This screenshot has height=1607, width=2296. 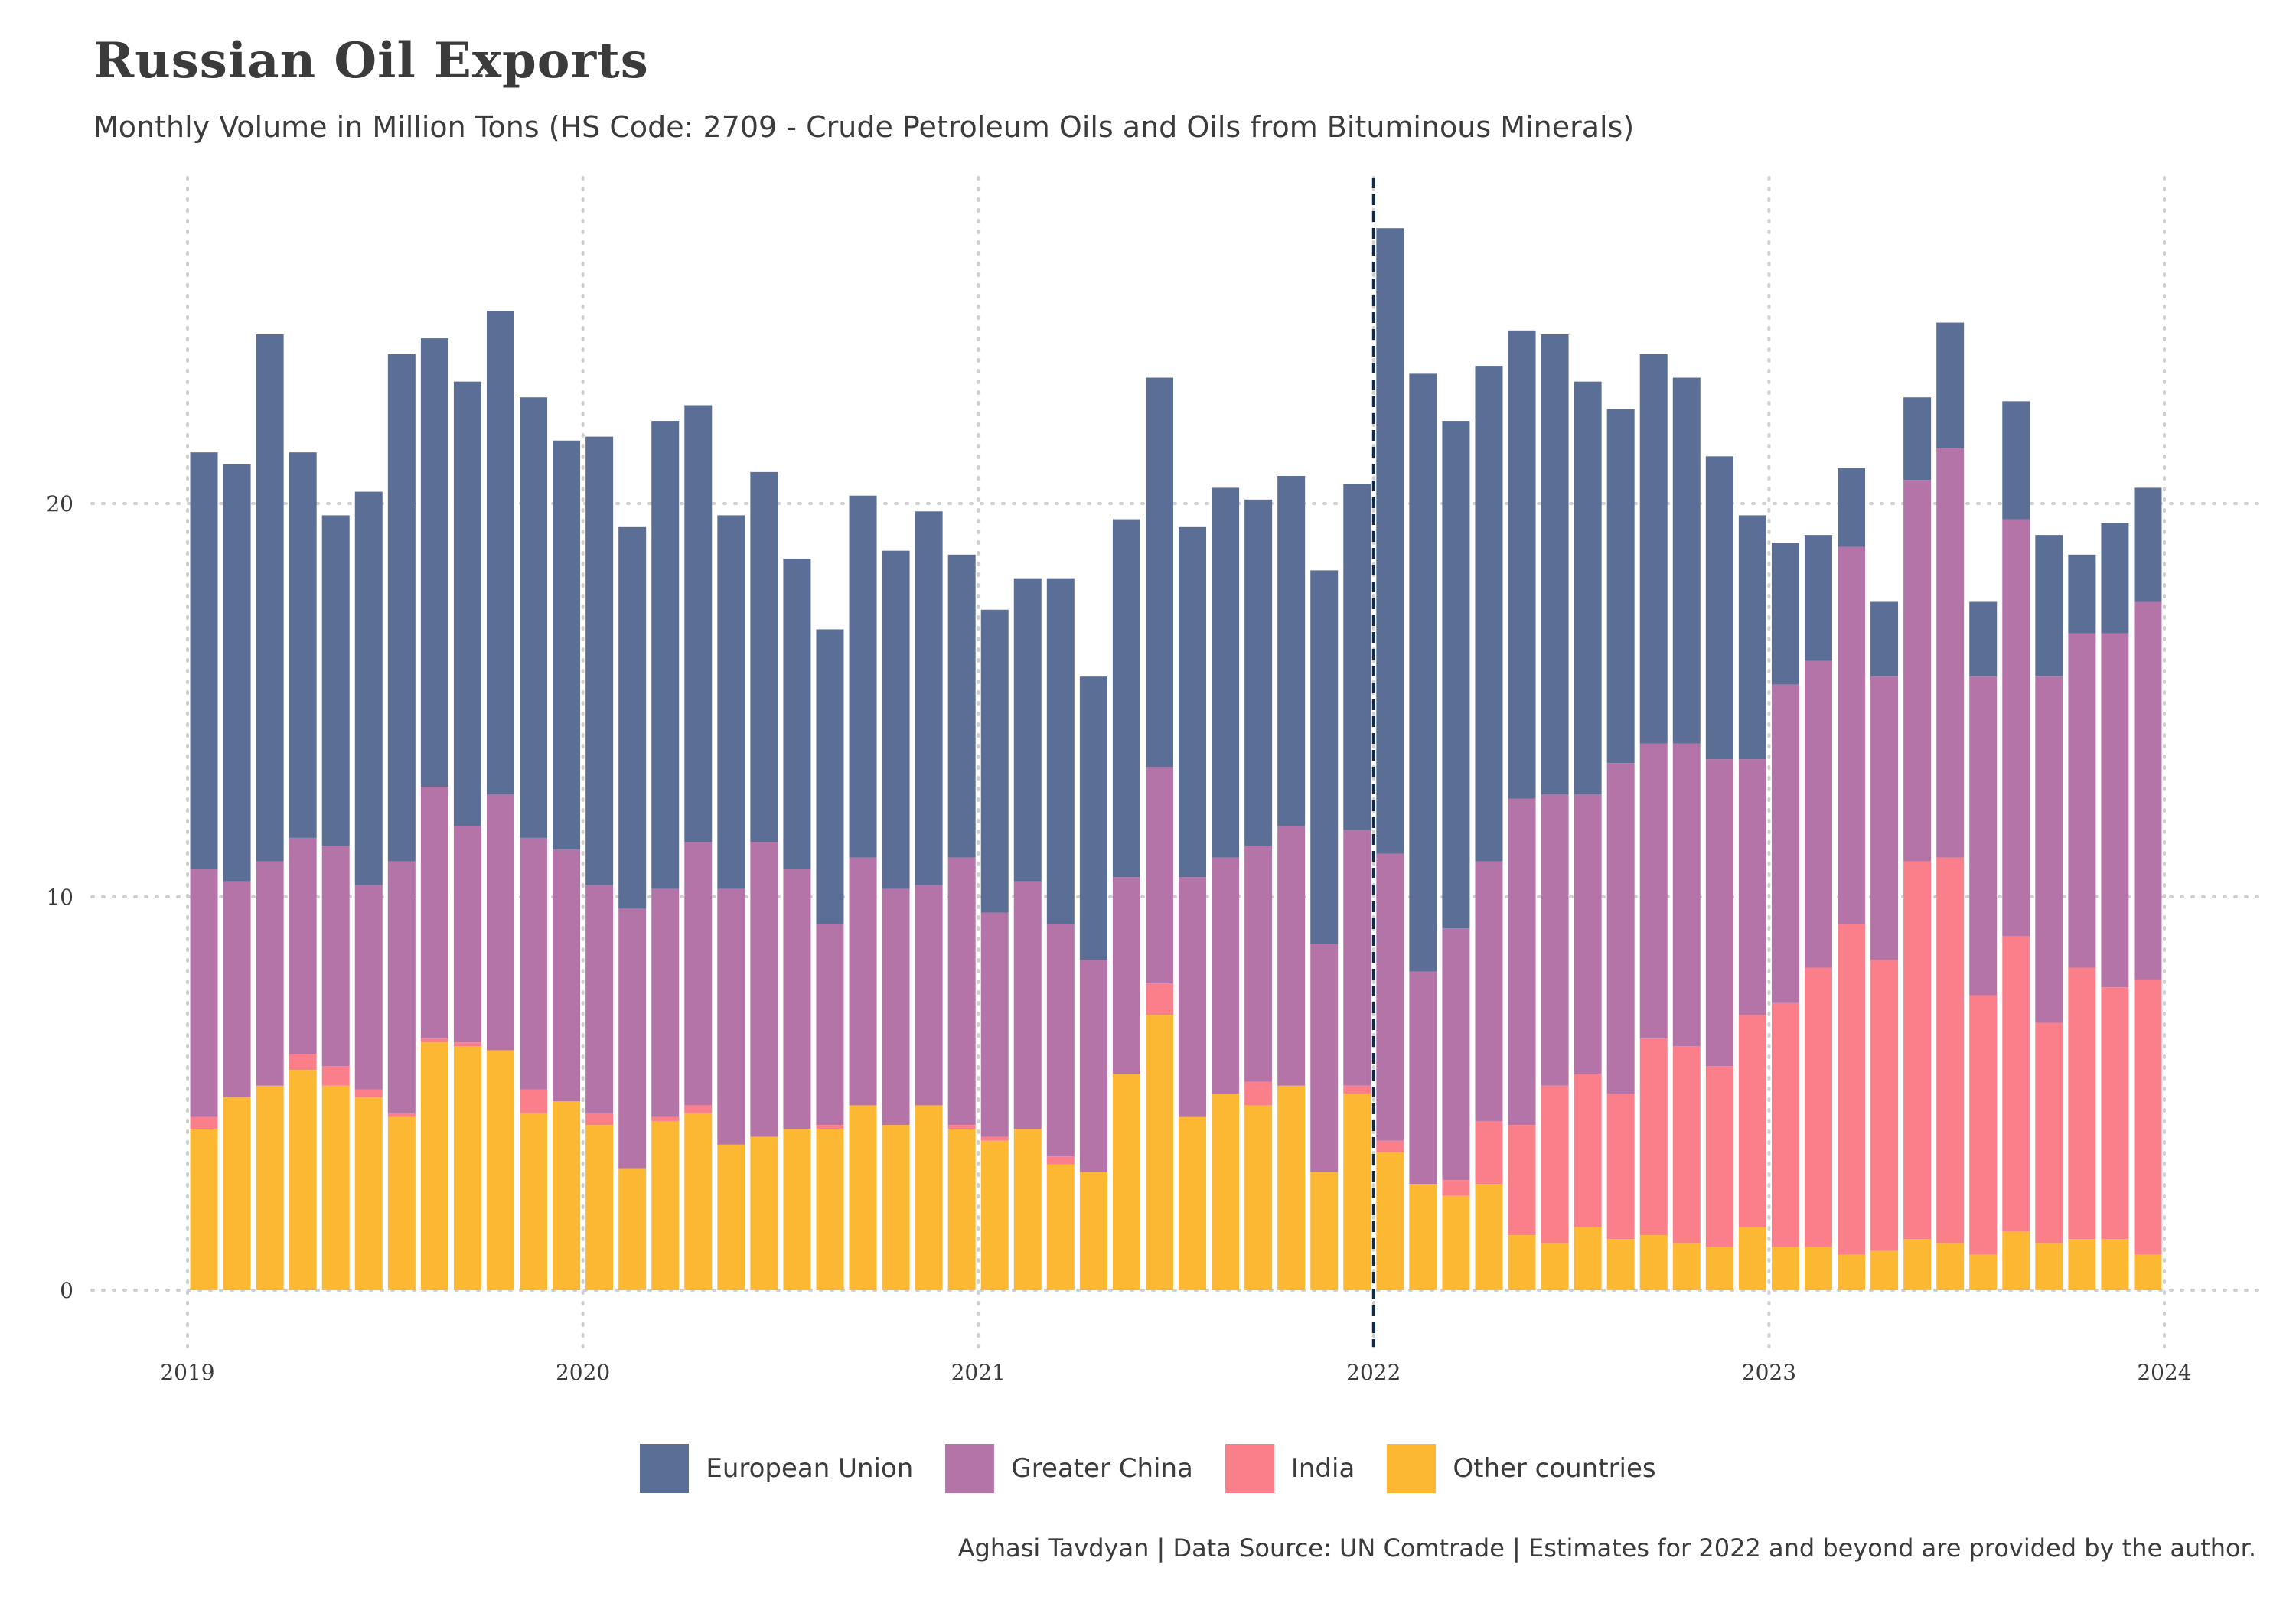 What do you see at coordinates (1521, 1468) in the screenshot?
I see `legend-item-other-countries: Other countries` at bounding box center [1521, 1468].